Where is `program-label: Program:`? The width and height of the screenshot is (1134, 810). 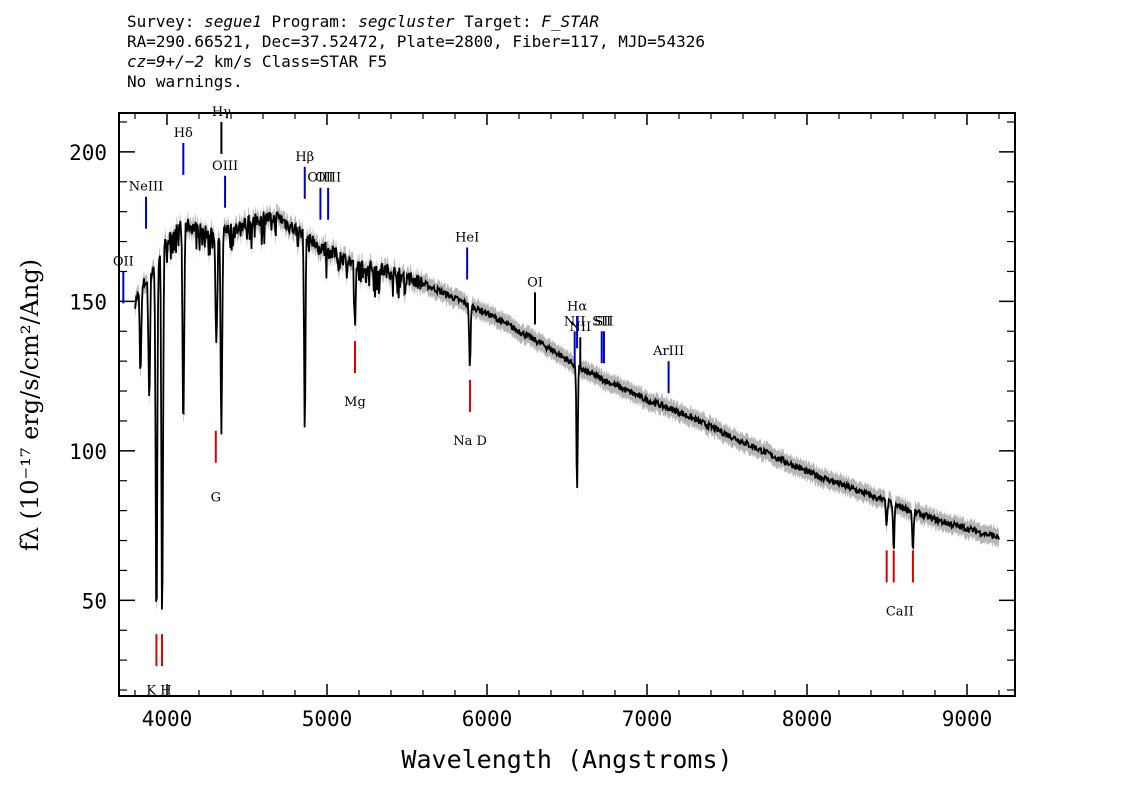 program-label: Program: is located at coordinates (310, 21).